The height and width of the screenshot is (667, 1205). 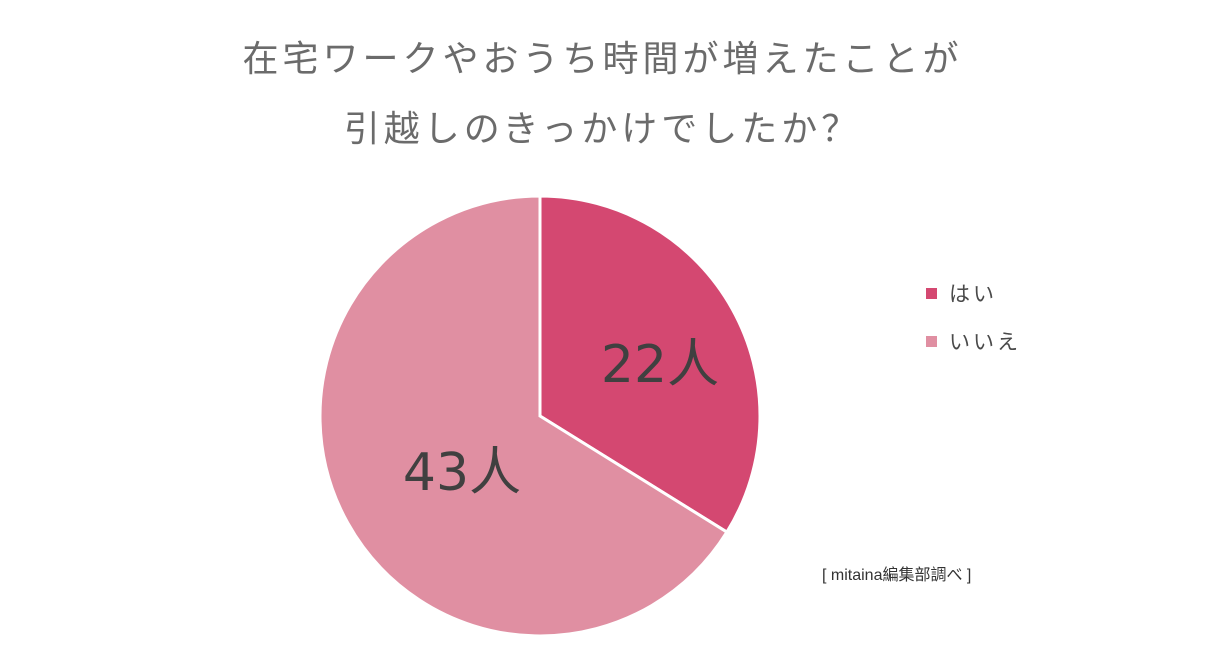 What do you see at coordinates (602, 59) in the screenshot?
I see `chart-title-line-1: 在宅ワークやおうち時間が増えたことが` at bounding box center [602, 59].